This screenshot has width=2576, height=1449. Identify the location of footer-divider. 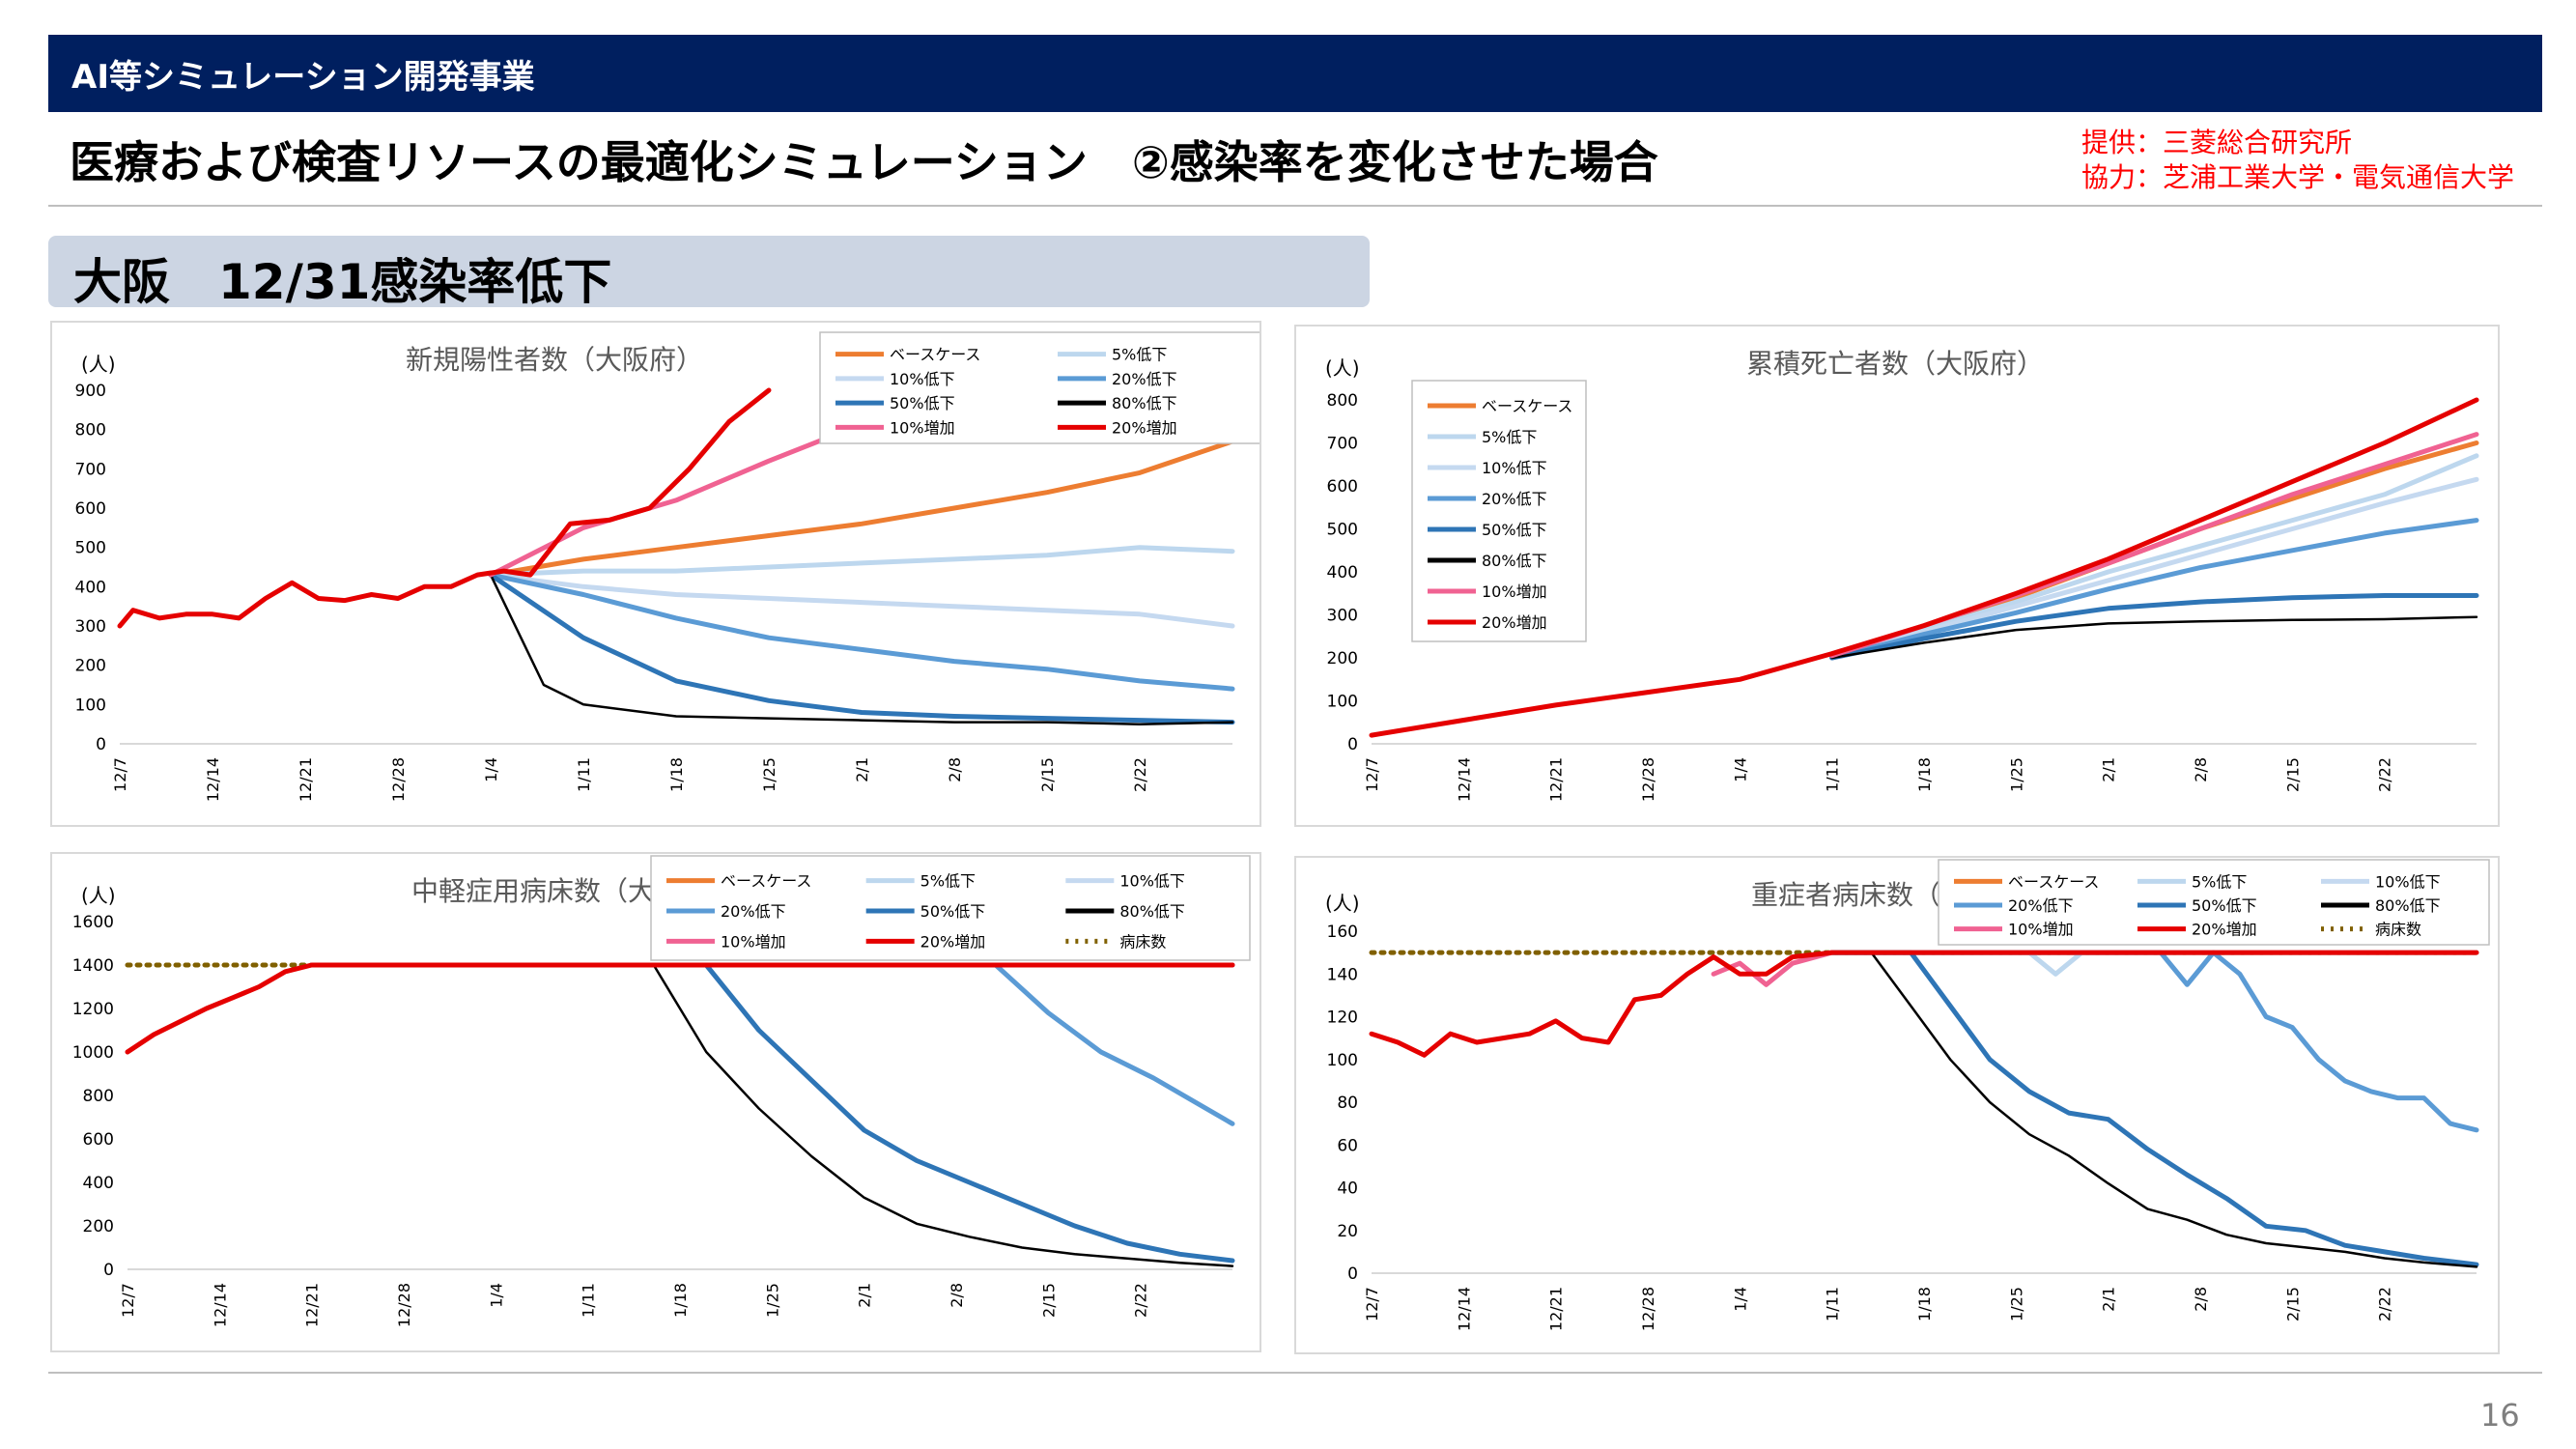
(1295, 1373).